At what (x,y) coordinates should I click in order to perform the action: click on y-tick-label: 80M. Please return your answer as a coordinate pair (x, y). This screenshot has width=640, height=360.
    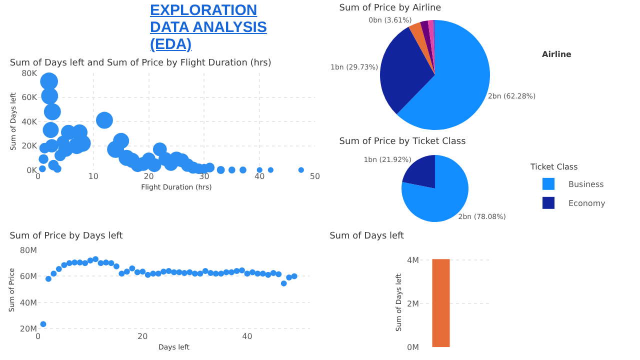
    Looking at the image, I should click on (29, 250).